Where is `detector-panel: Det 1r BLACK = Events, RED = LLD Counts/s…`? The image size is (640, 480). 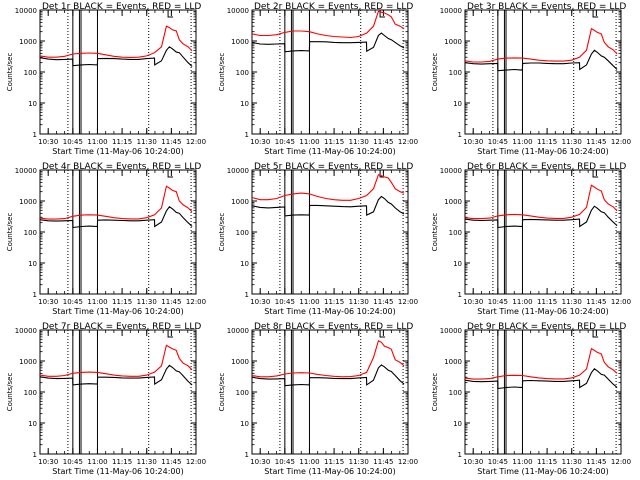
detector-panel: Det 1r BLACK = Events, RED = LLD Counts/s… is located at coordinates (106, 79).